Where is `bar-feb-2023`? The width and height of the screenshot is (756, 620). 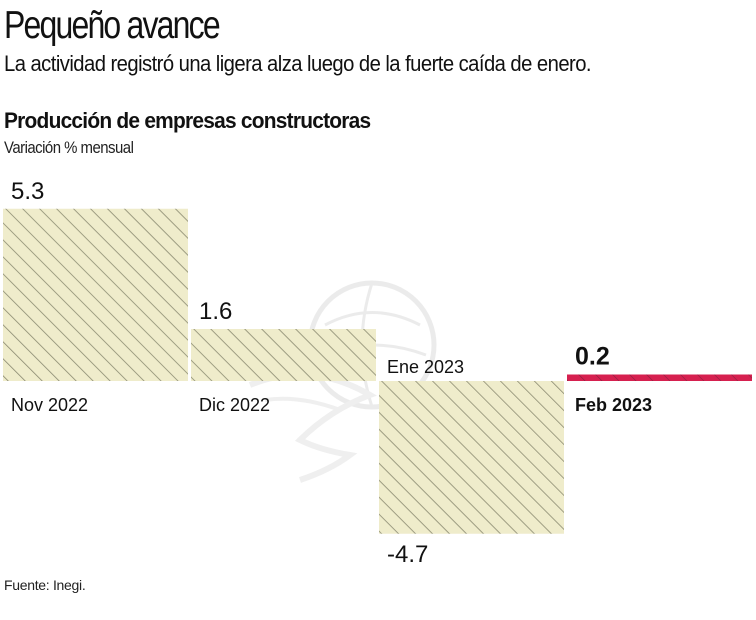 bar-feb-2023 is located at coordinates (659, 377).